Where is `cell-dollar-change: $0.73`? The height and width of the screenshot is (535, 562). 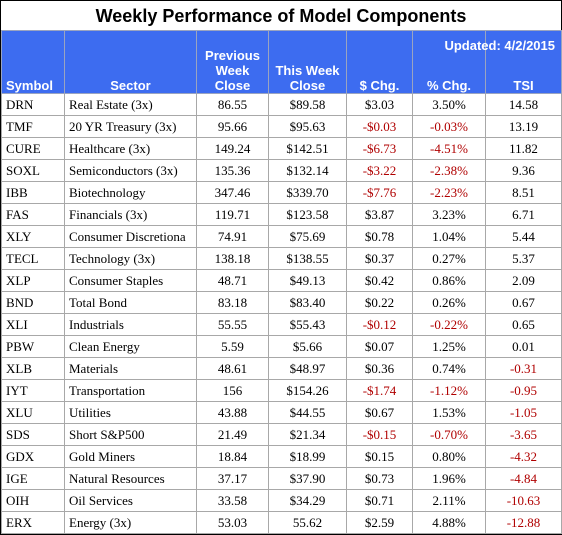
cell-dollar-change: $0.73 is located at coordinates (379, 478).